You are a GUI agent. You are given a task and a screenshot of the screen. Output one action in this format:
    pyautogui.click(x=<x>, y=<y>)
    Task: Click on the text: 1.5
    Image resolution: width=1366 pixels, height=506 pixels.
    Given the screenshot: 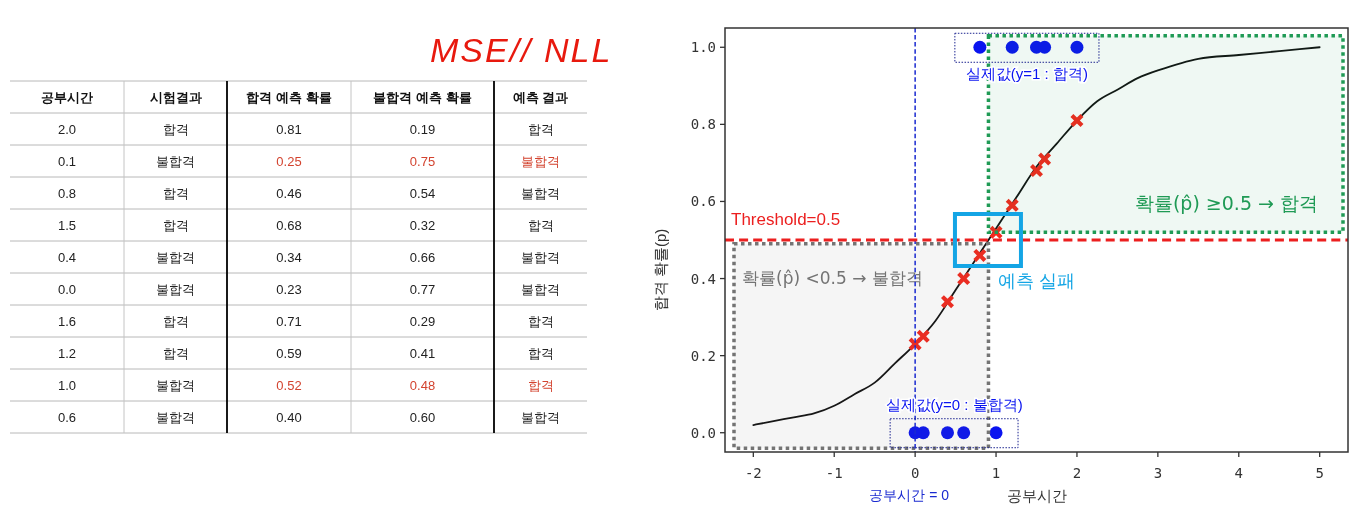 What is the action you would take?
    pyautogui.click(x=67, y=225)
    